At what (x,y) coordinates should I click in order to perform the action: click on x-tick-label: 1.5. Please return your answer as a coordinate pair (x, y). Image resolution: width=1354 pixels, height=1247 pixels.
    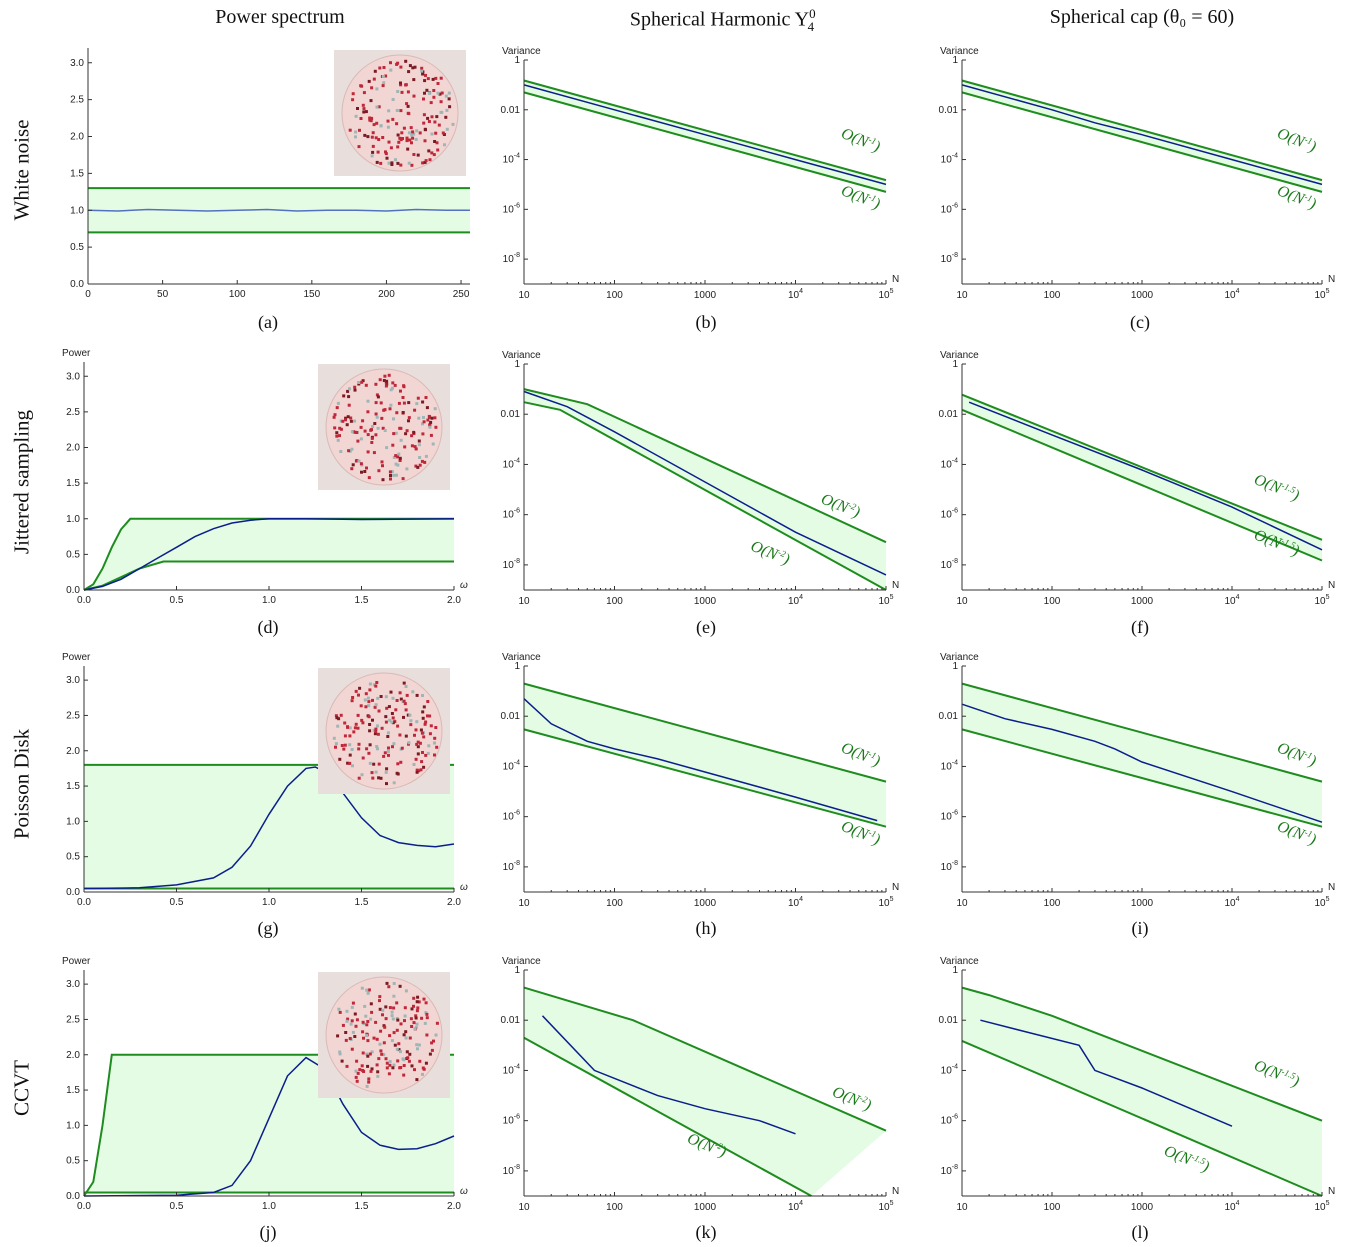
    Looking at the image, I should click on (362, 902).